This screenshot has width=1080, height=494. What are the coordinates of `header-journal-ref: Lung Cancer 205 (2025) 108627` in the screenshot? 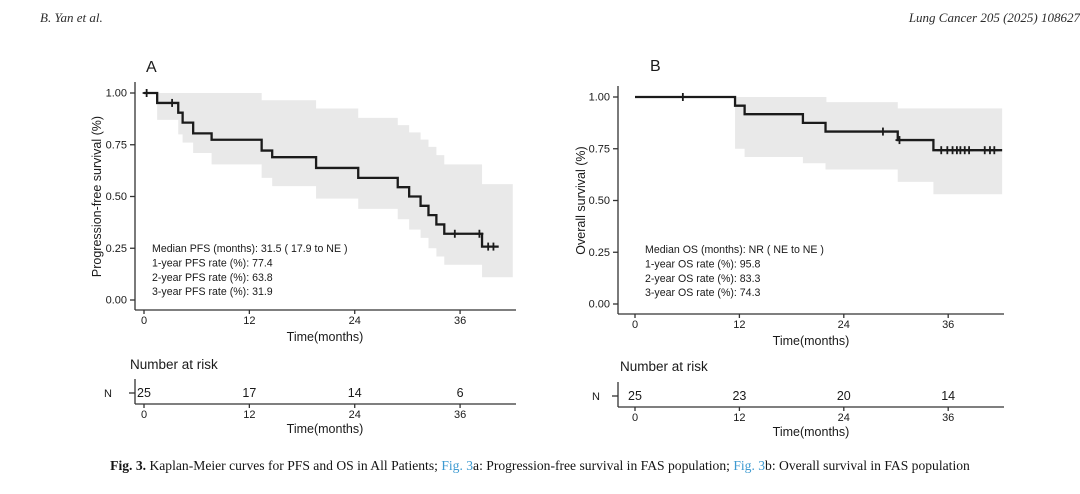 It's located at (994, 17).